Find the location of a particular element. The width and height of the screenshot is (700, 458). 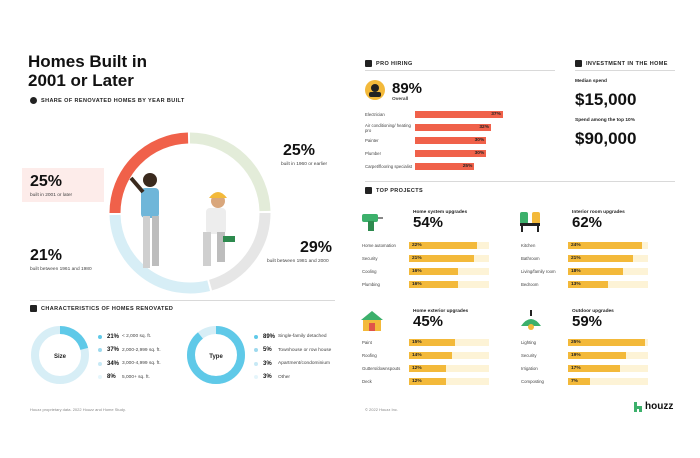

pro-hiring-bar: 25% is located at coordinates (445, 166).